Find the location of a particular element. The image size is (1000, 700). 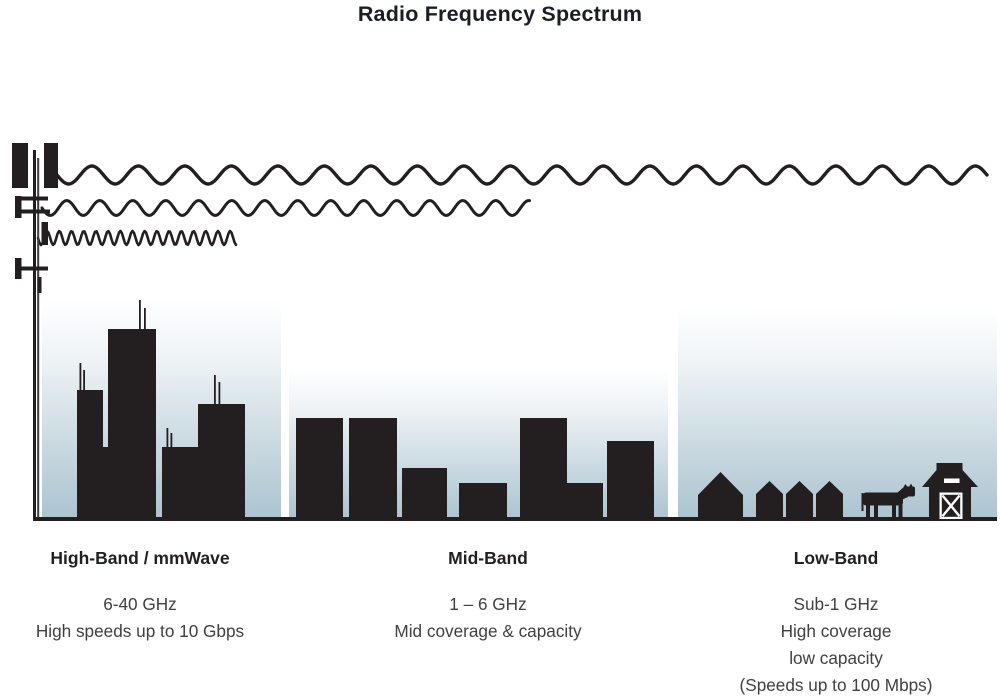

highband-skyscrapers-icon is located at coordinates (161, 410).